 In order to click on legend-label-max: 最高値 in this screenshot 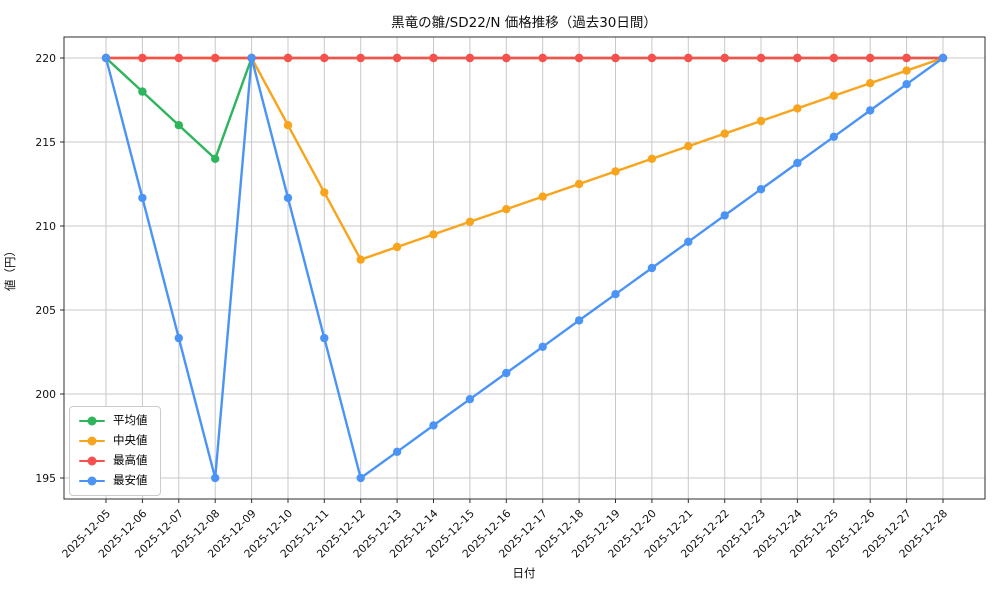, I will do `click(130, 460)`.